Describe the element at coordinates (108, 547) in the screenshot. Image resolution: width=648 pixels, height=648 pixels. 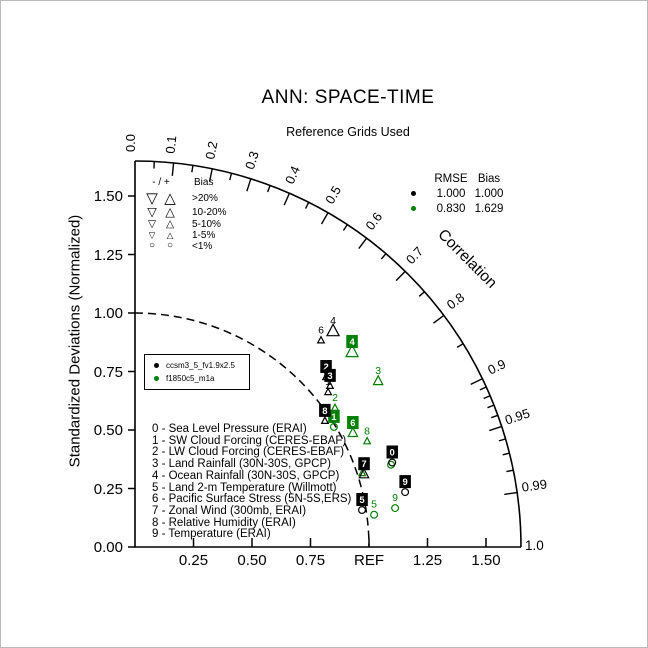
I see `y-tick-label: 0.00` at that location.